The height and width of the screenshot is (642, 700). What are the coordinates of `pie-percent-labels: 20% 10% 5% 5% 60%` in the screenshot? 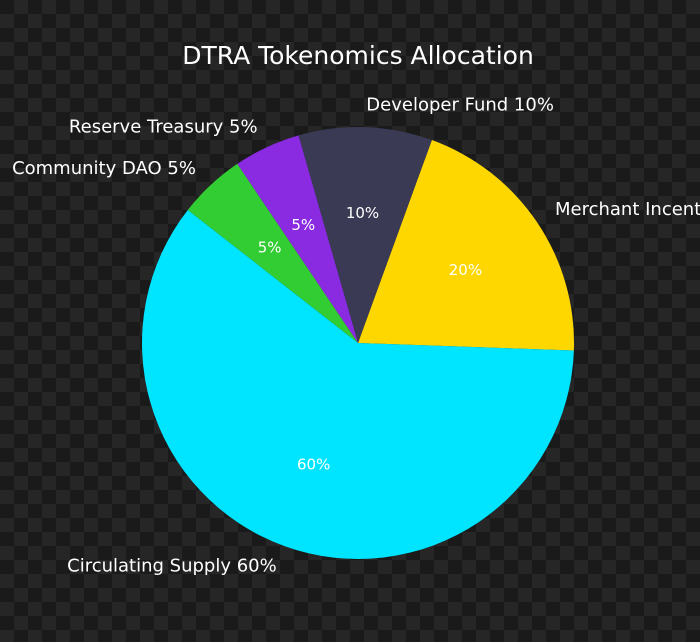 It's located at (370, 338).